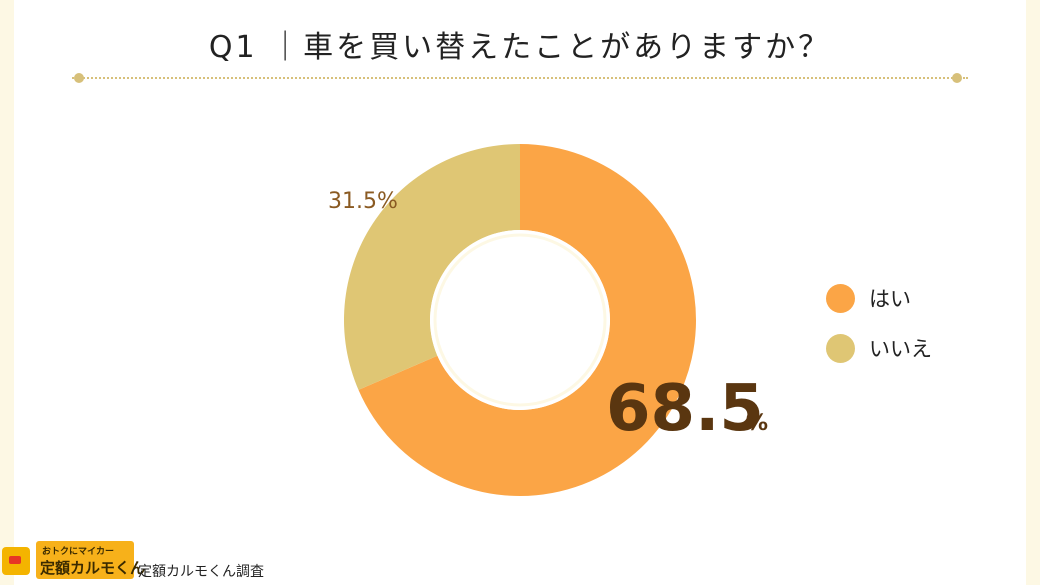  I want to click on legend-label-no: いいえ, so click(900, 349).